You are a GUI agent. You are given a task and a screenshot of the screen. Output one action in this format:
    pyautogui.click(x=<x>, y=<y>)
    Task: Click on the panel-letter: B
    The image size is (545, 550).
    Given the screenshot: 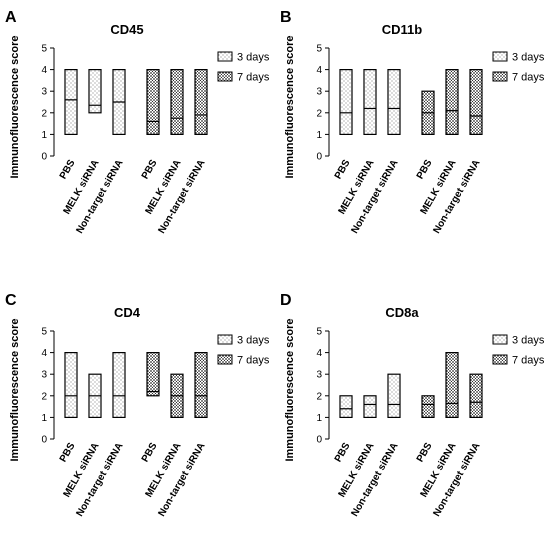 What is the action you would take?
    pyautogui.click(x=286, y=17)
    